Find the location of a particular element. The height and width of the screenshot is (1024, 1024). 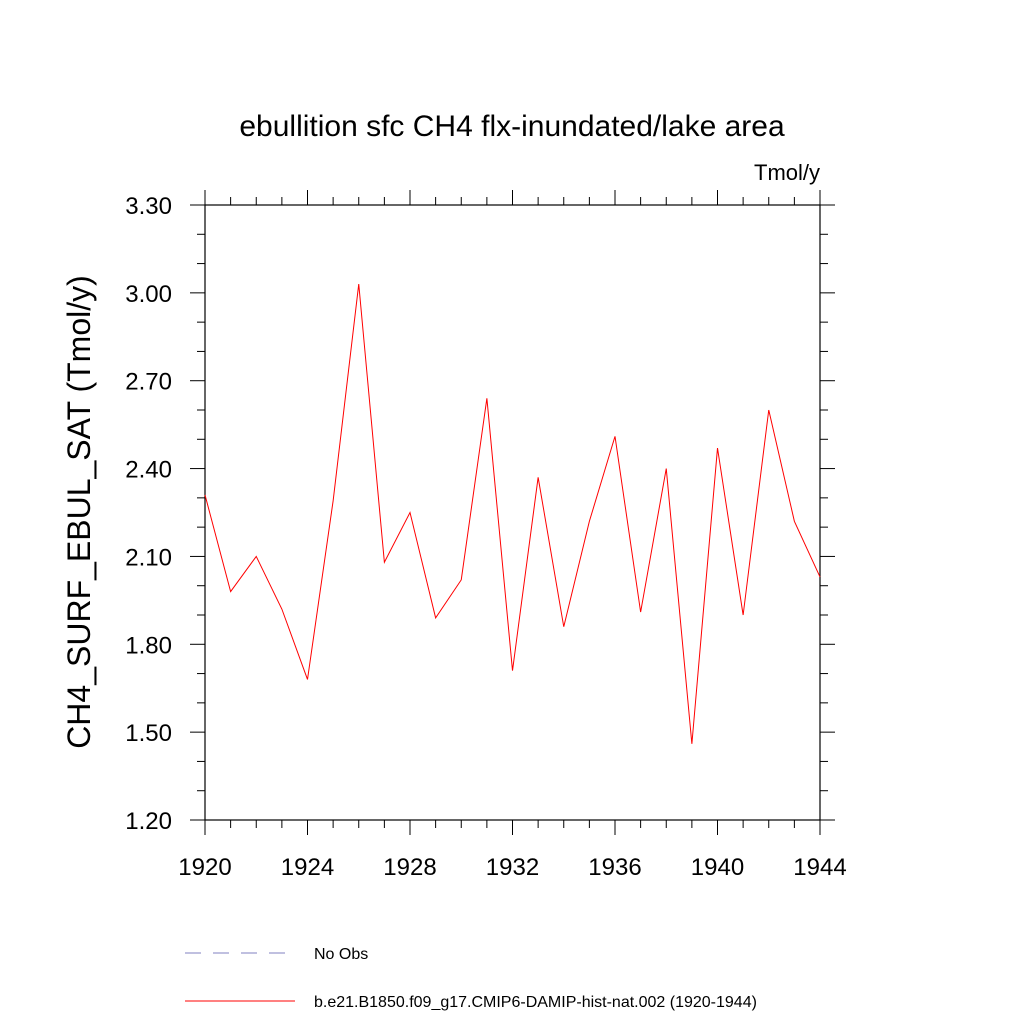

y-tick-label: 1.80 is located at coordinates (148, 645).